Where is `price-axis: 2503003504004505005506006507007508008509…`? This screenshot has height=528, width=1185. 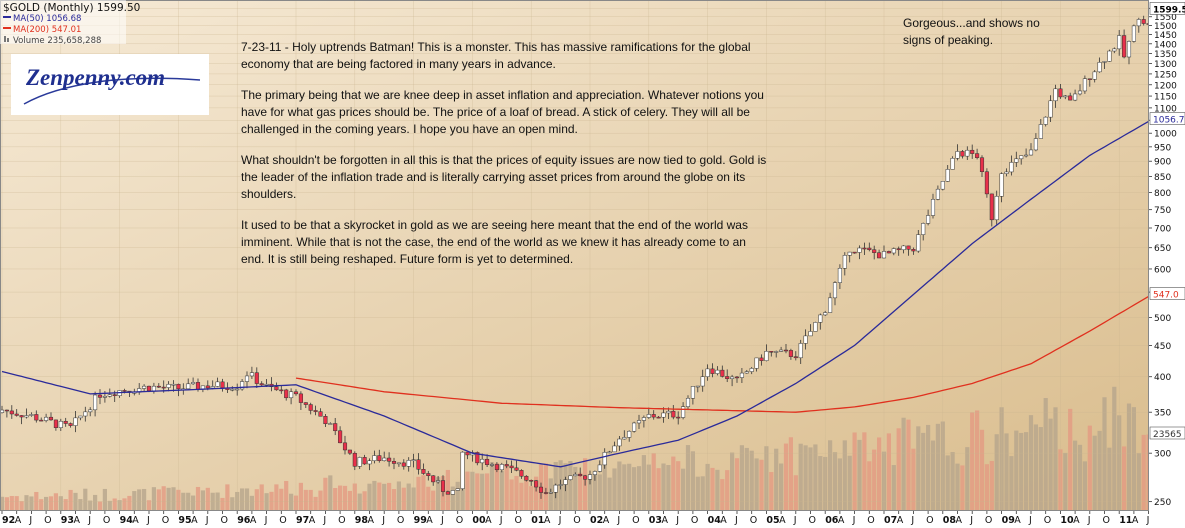 price-axis: 2503003504004505005506006507007508008509… is located at coordinates (1167, 255).